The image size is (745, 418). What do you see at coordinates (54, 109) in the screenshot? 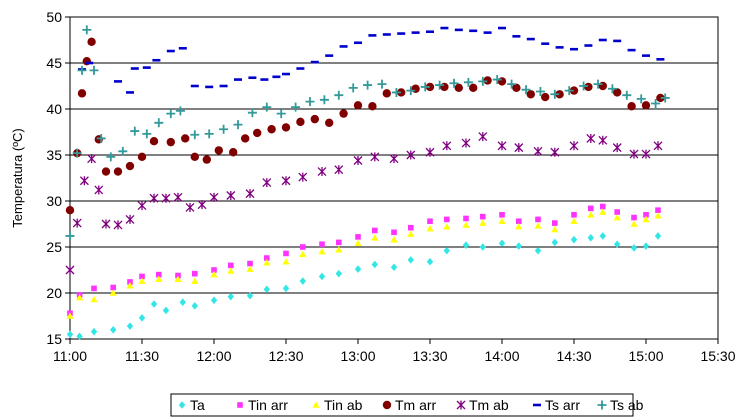
I see `y-tick-label: 40` at bounding box center [54, 109].